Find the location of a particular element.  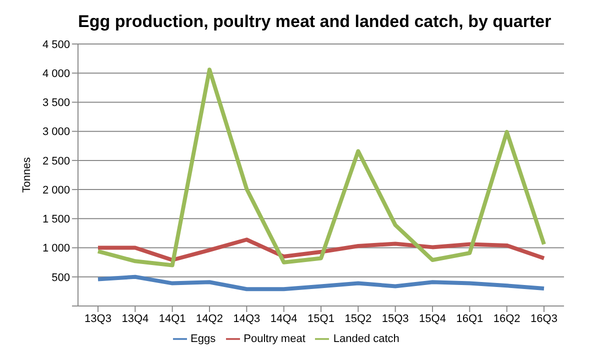

y-tick-label: 4 000 is located at coordinates (56, 74).